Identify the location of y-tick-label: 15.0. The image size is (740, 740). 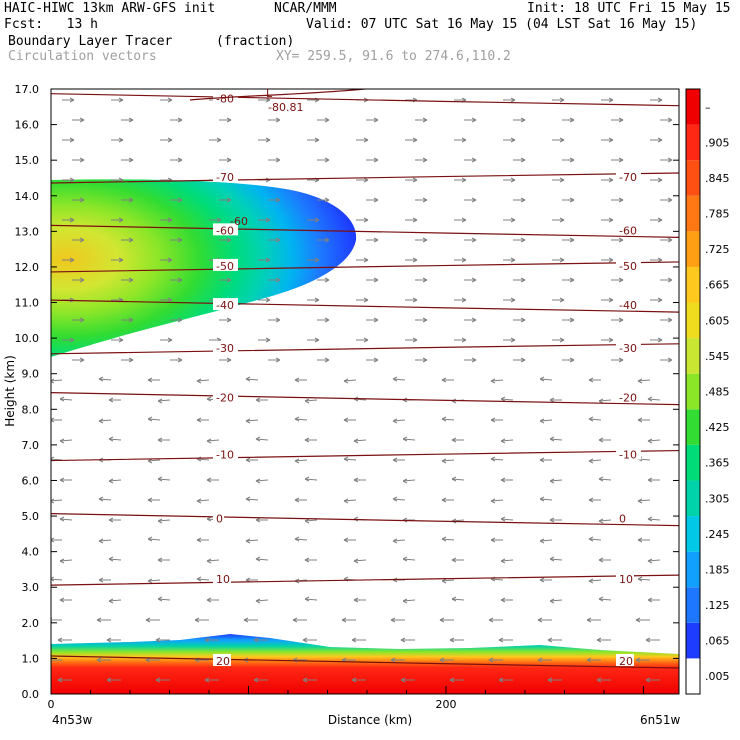
(27, 160).